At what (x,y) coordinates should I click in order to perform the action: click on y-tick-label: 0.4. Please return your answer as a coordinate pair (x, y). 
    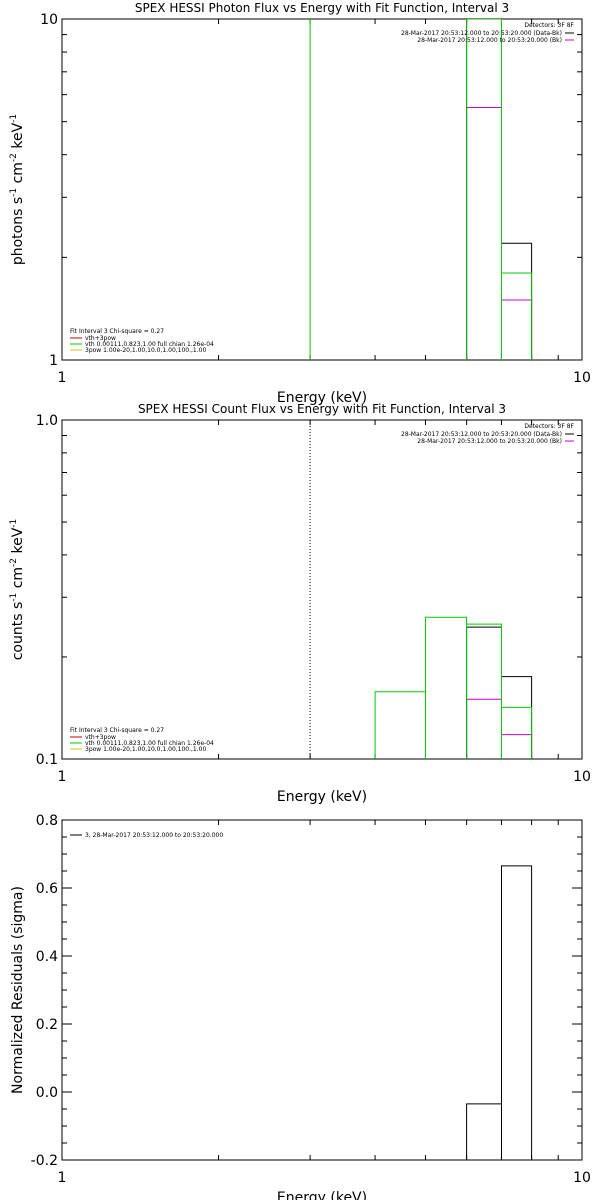
    Looking at the image, I should click on (47, 957).